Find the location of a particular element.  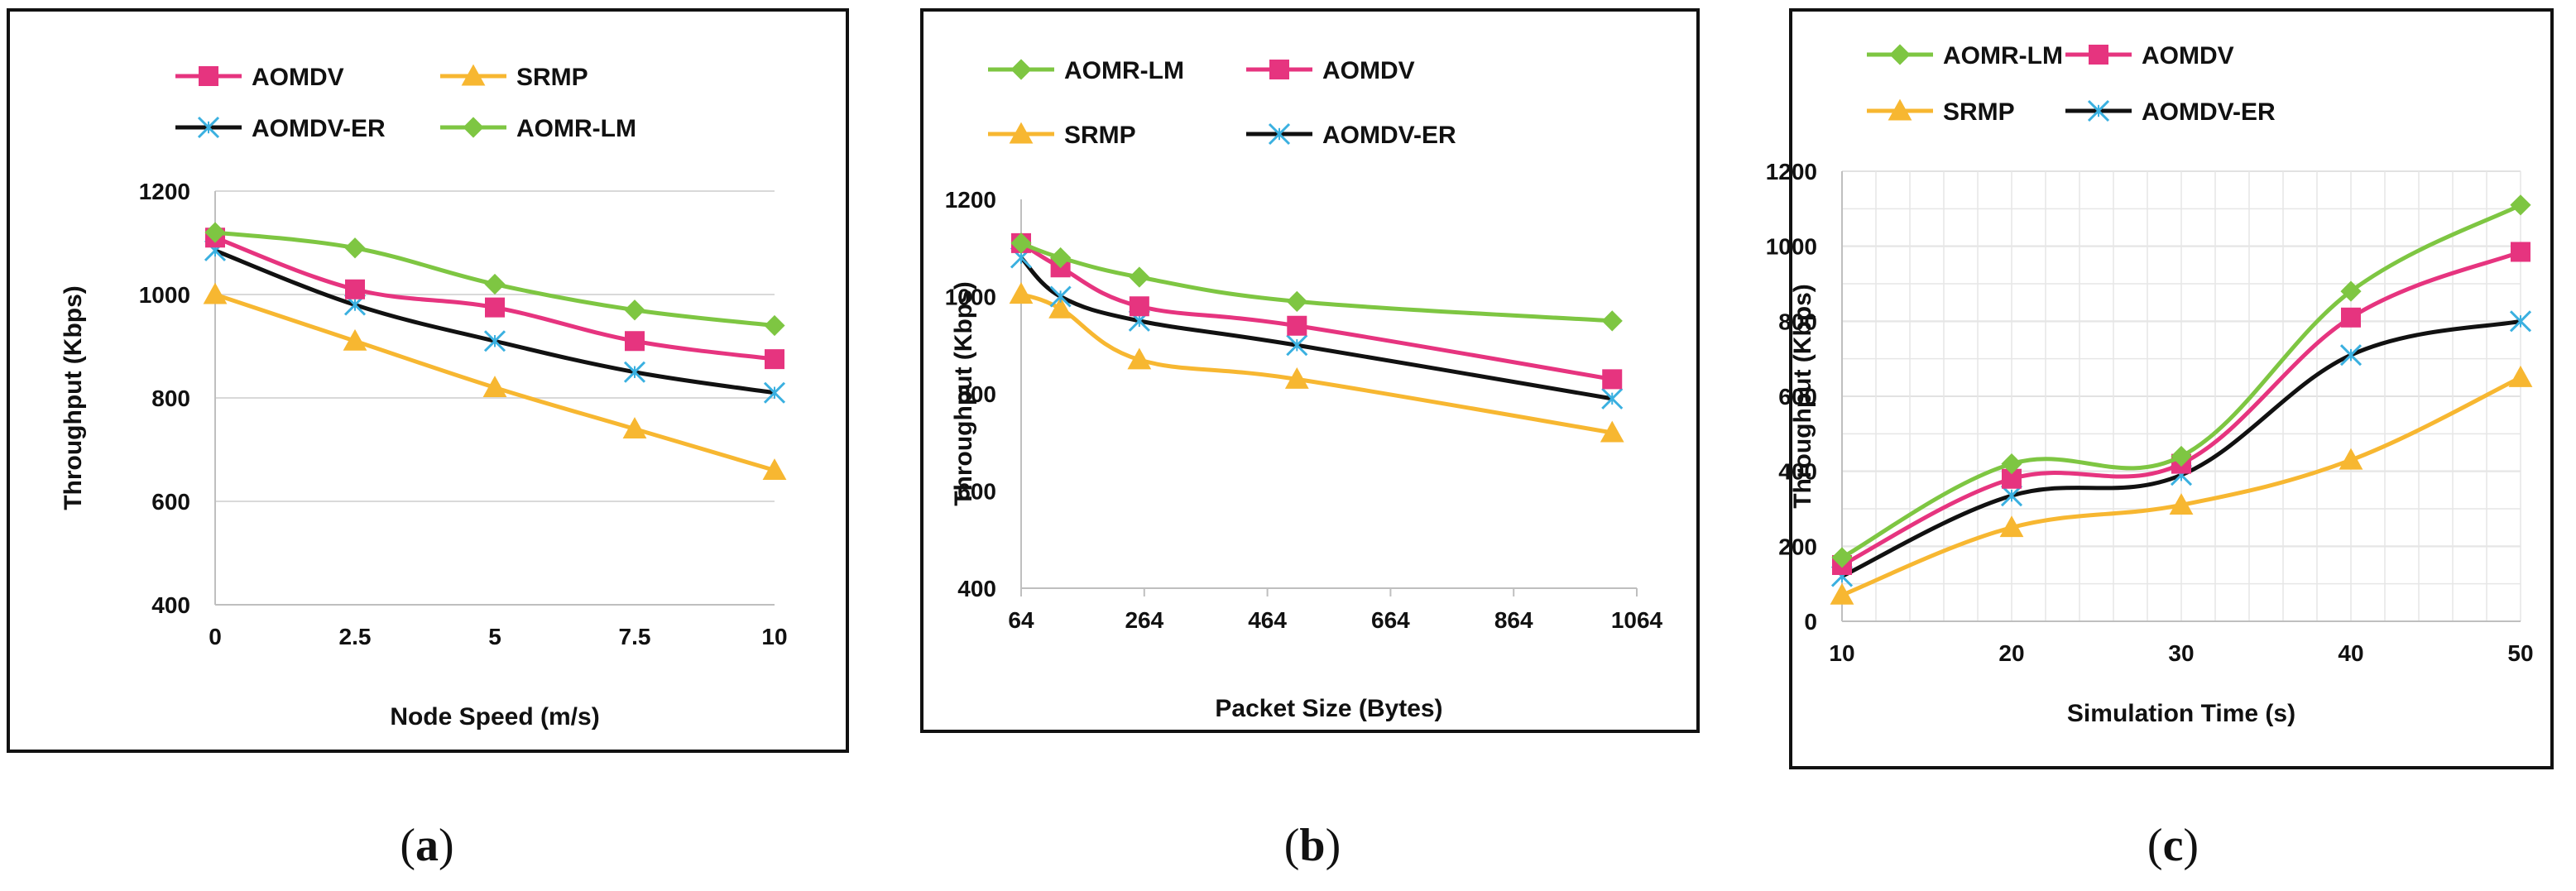

chart-b-legend-marker-aomdv-er is located at coordinates (1279, 134).